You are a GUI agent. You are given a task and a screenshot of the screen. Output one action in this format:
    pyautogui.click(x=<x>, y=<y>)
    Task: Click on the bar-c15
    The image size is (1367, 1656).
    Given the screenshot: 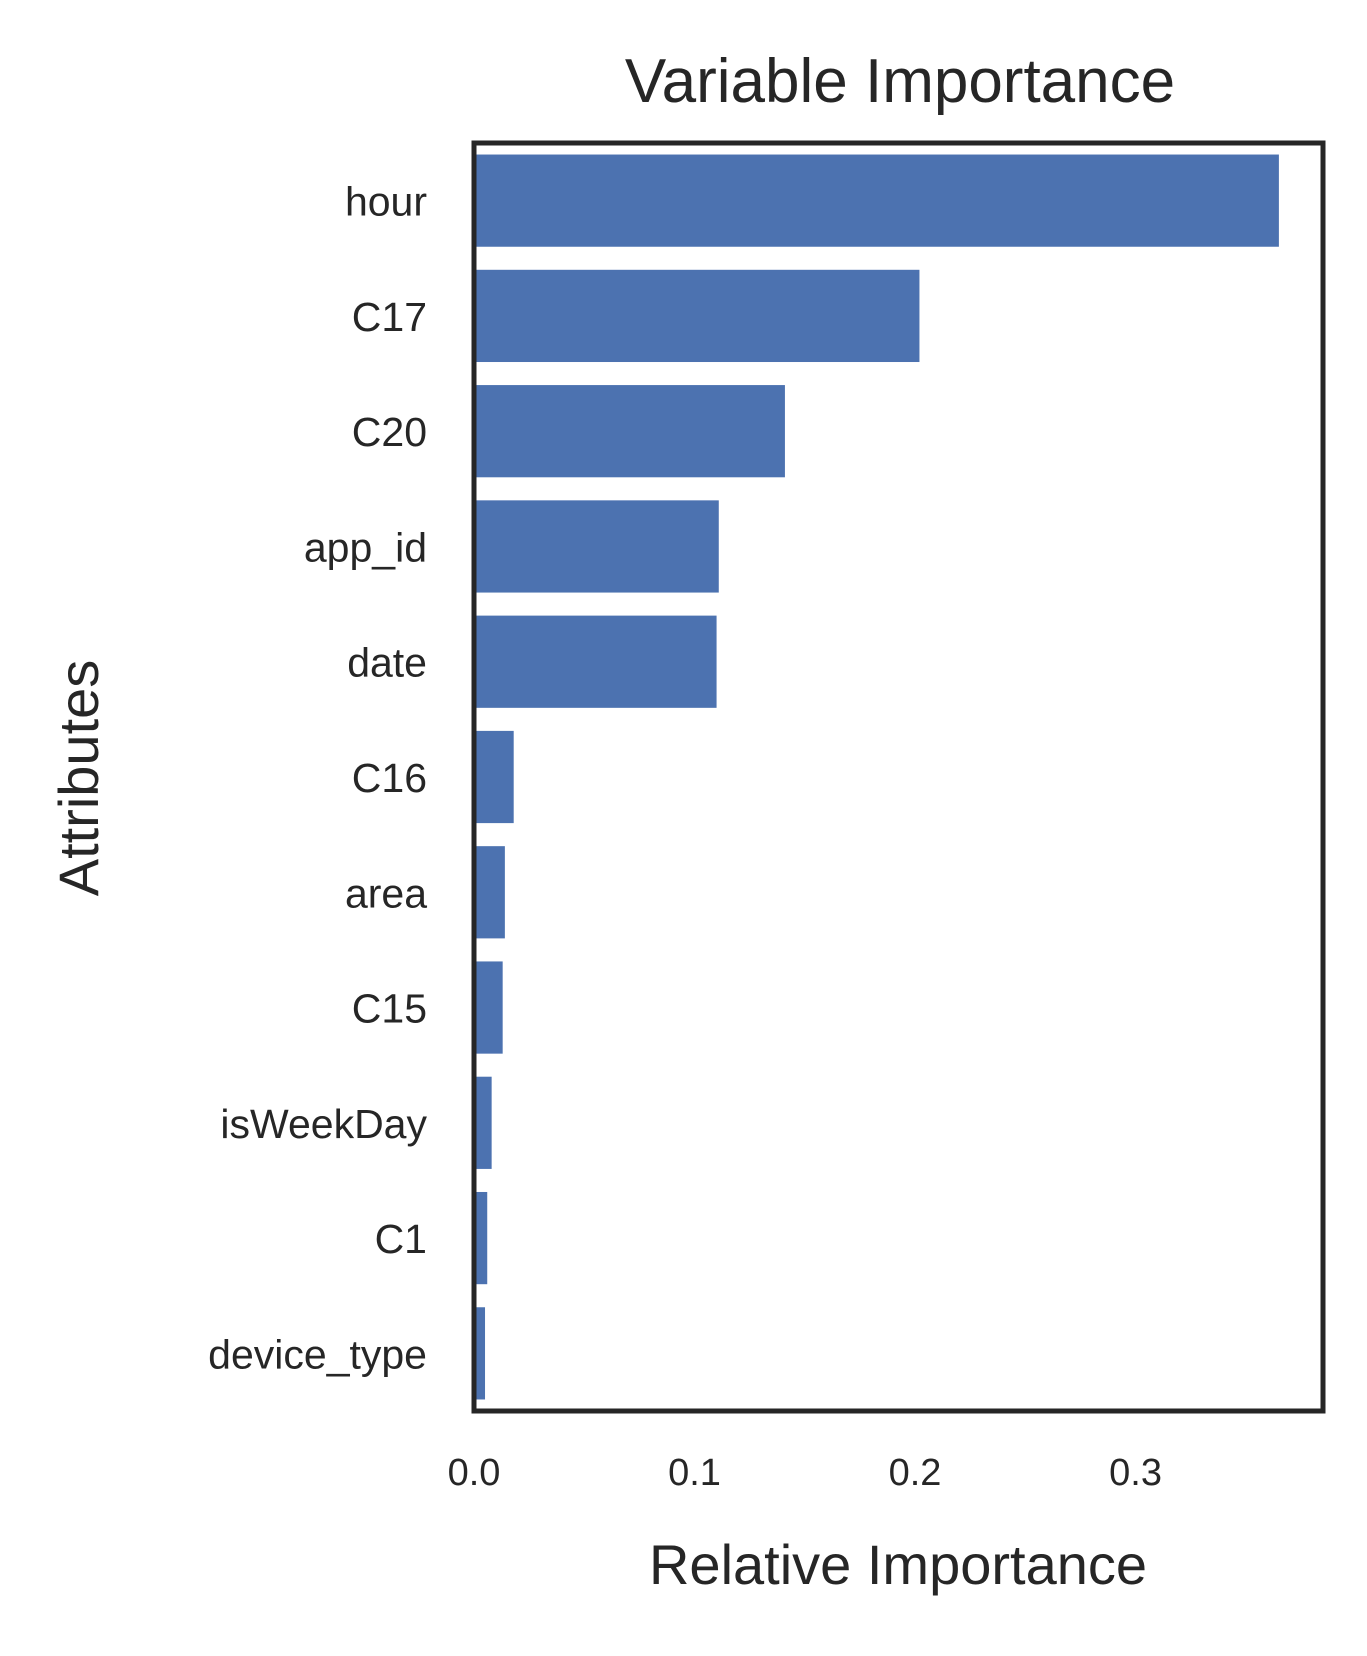 What is the action you would take?
    pyautogui.click(x=488, y=1007)
    